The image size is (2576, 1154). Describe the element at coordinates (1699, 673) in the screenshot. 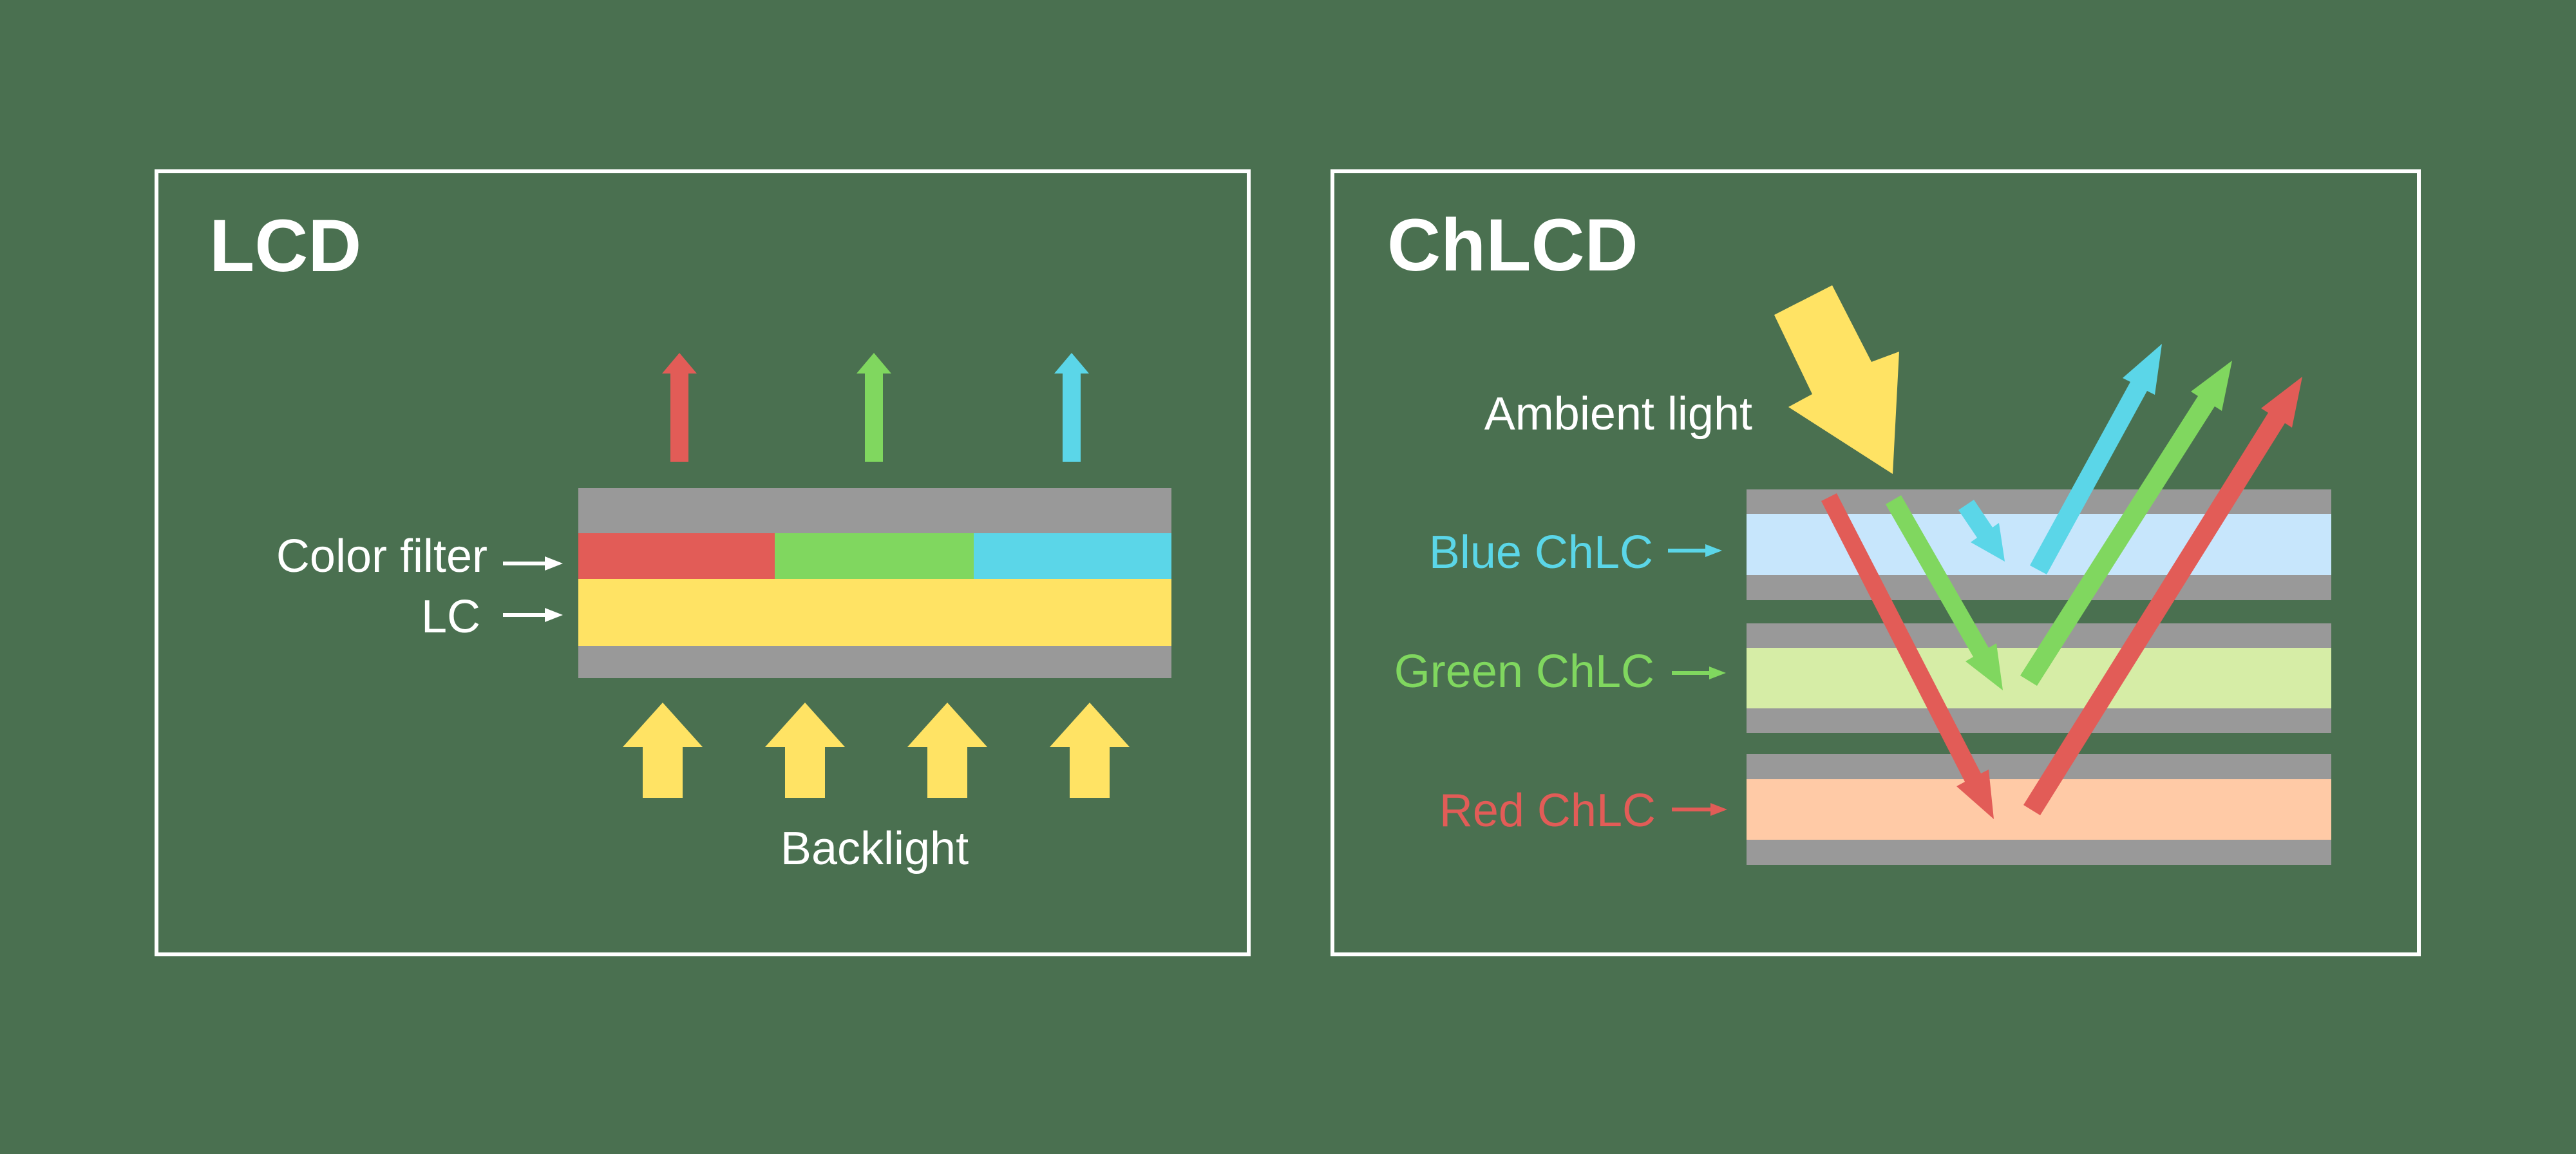

I see `green-chlc-pointer-icon` at that location.